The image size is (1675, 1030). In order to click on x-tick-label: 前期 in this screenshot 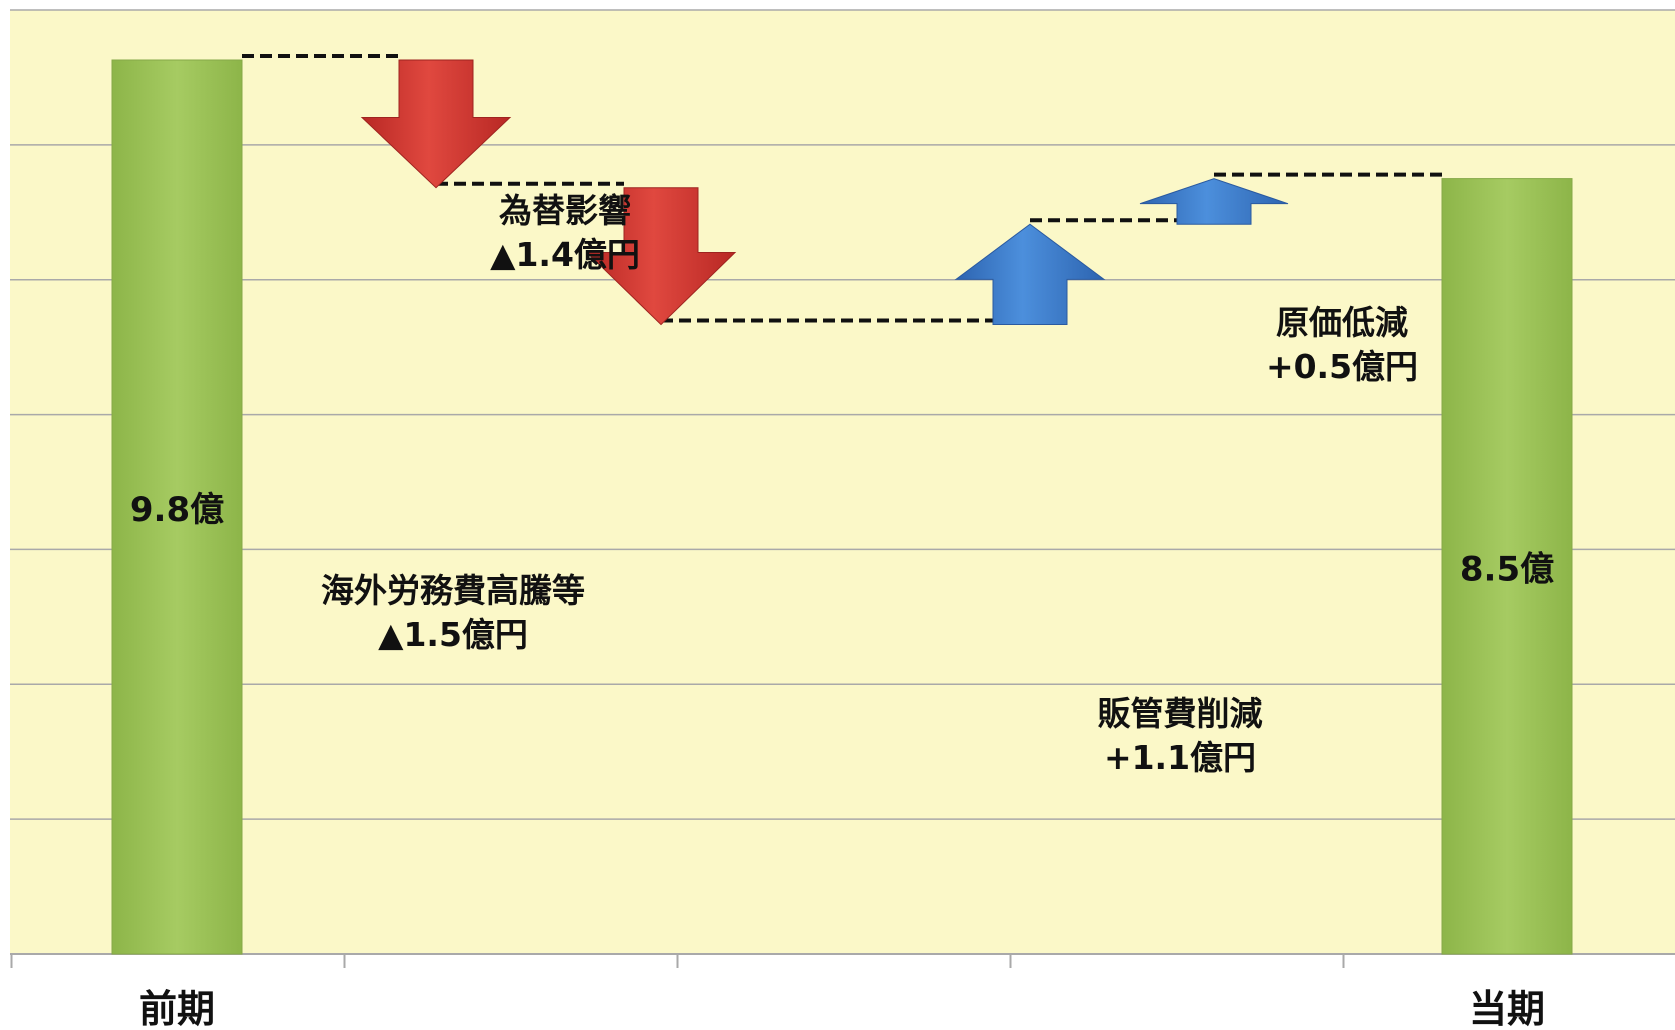, I will do `click(177, 1008)`.